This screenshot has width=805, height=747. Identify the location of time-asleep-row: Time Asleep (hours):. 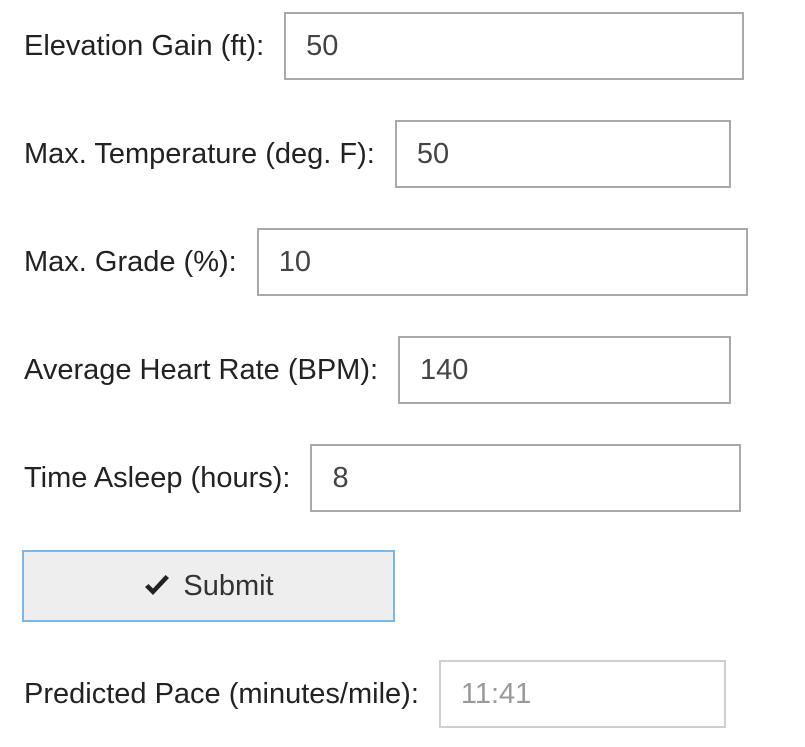
(383, 478).